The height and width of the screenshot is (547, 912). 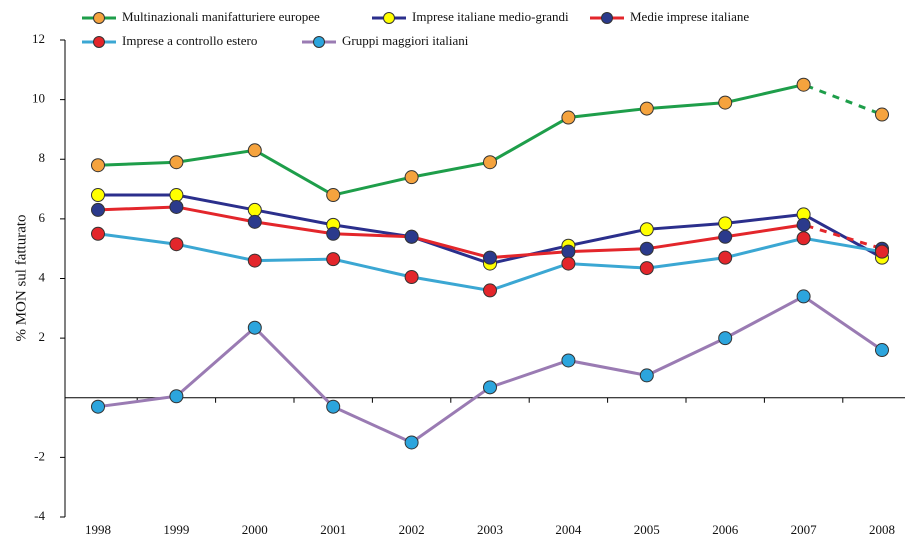 I want to click on legend-label: Gruppi maggiori italiani, so click(x=405, y=40).